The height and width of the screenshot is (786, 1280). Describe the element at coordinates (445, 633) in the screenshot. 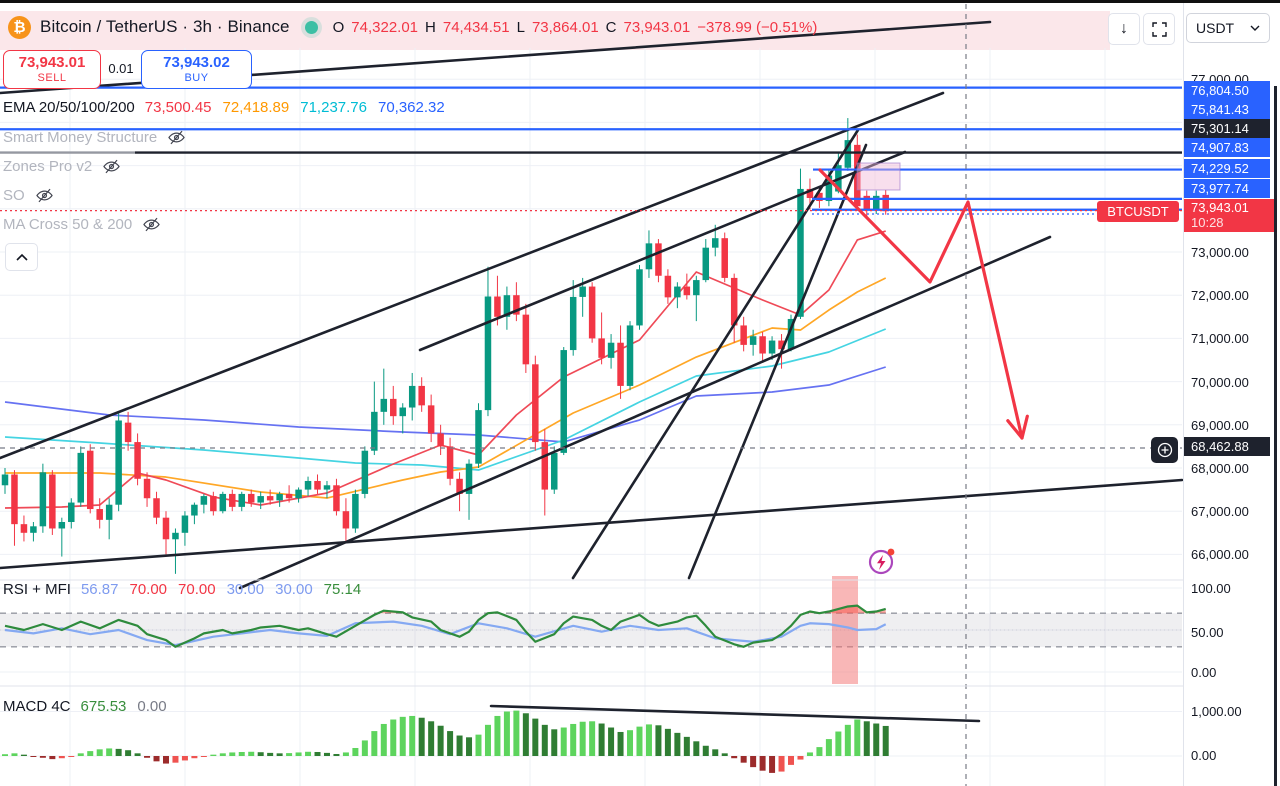

I see `mfi-line` at that location.